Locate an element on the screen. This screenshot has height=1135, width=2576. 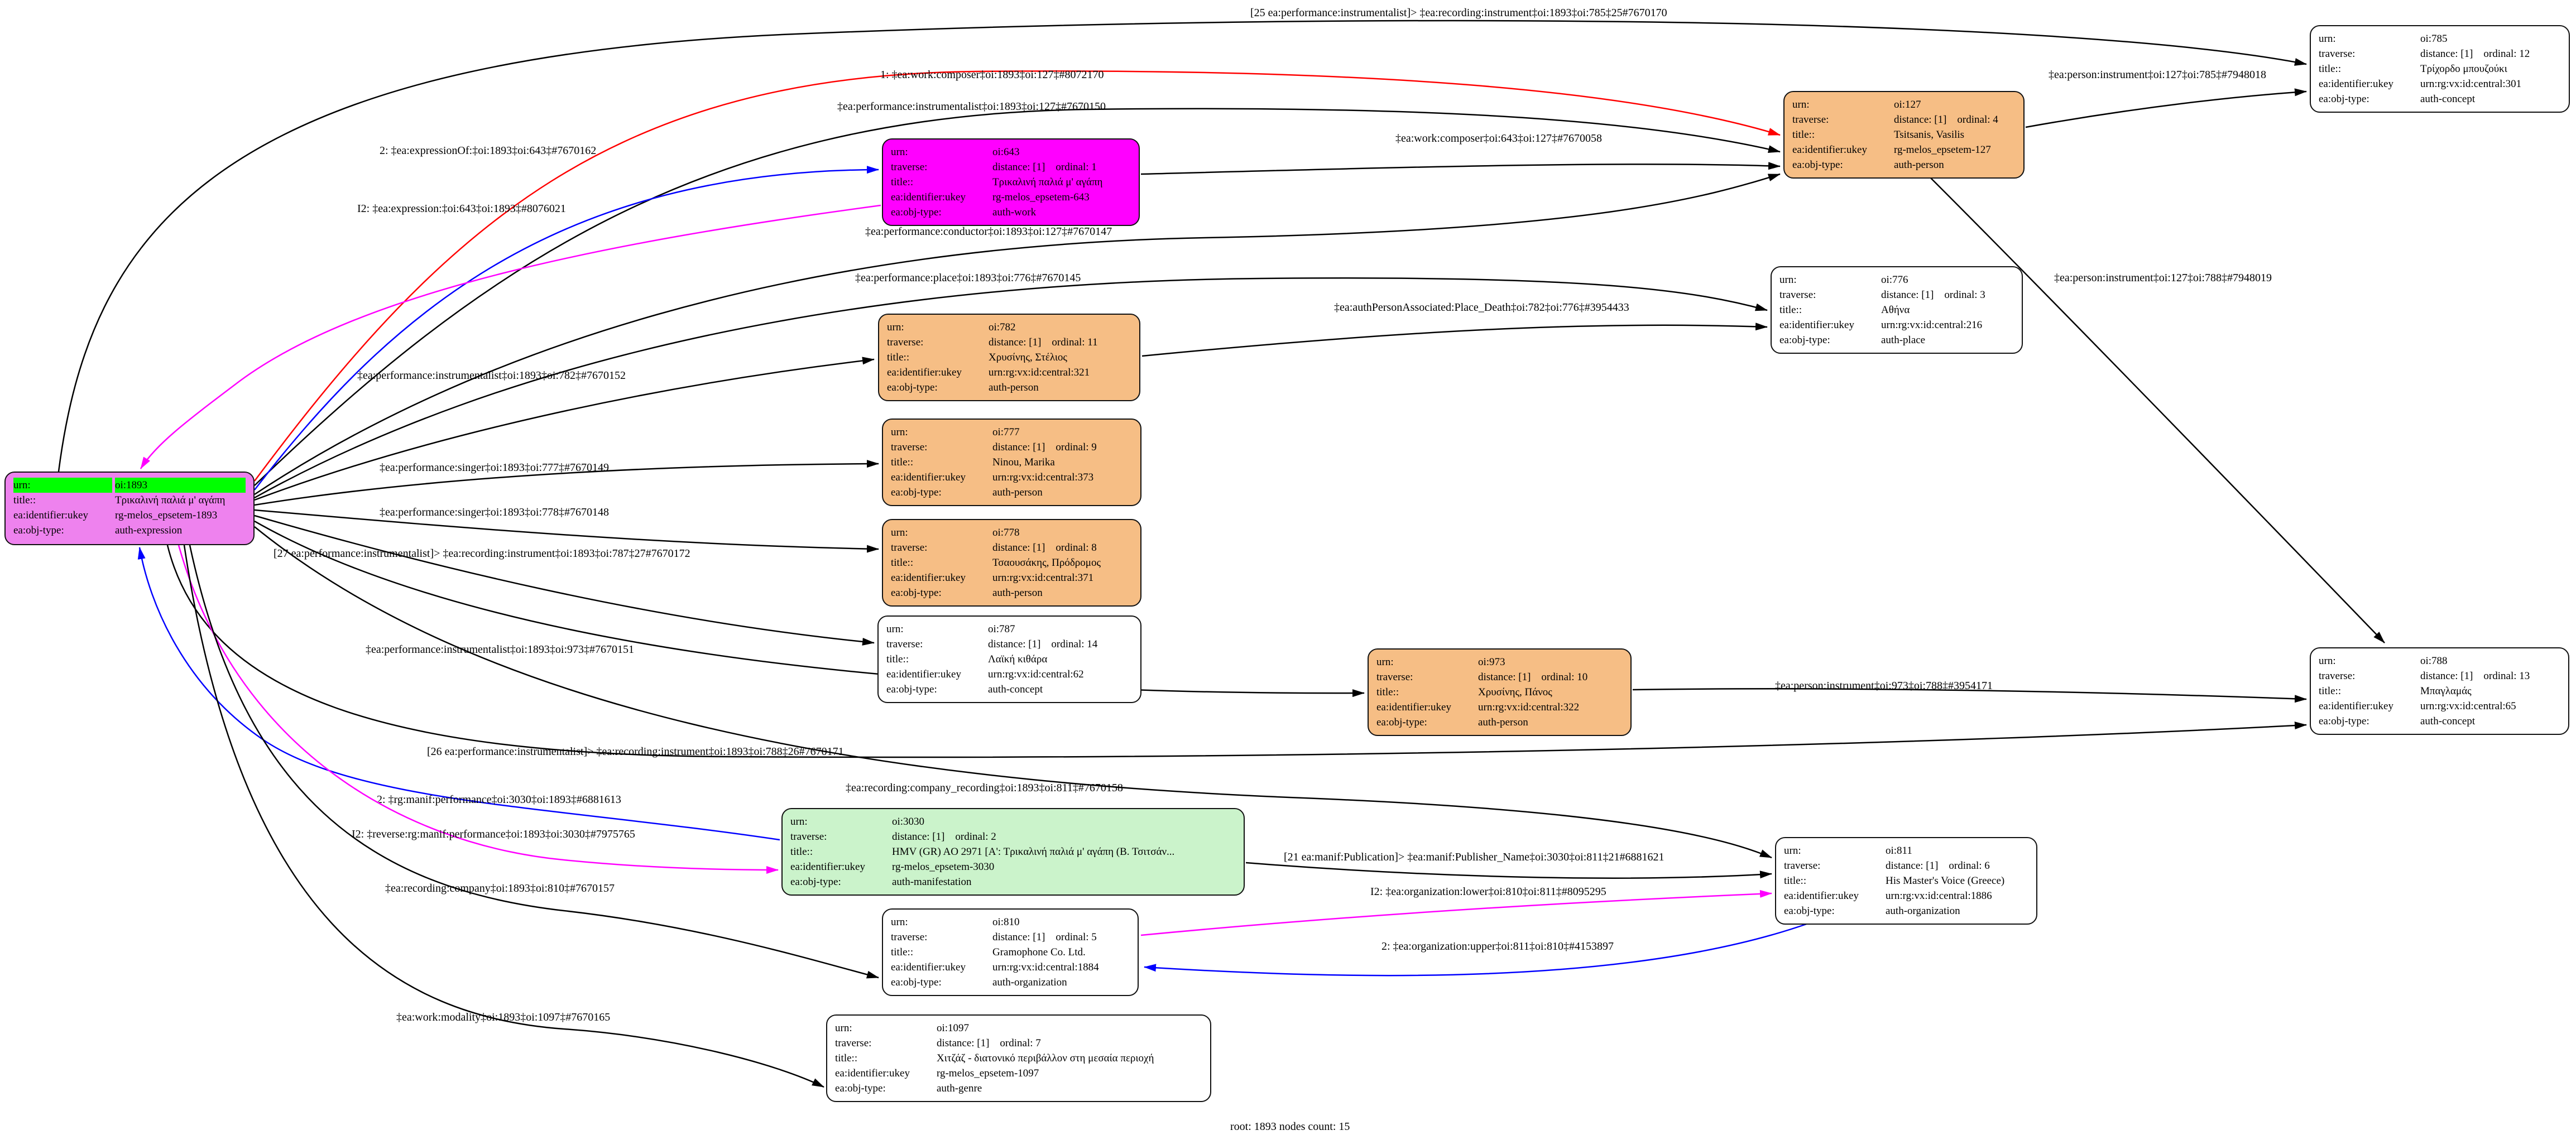
field-value: oi:782 is located at coordinates (1002, 327).